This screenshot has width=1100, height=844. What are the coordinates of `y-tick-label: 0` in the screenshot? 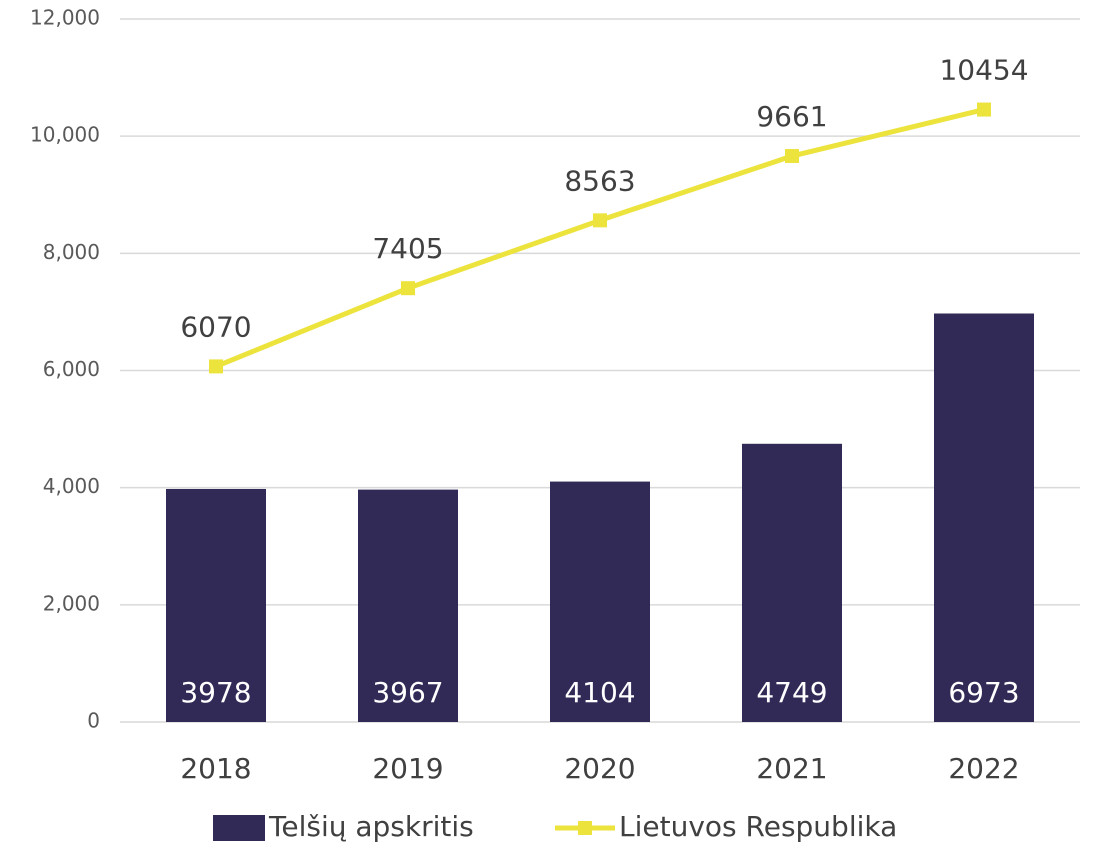 It's located at (93, 721).